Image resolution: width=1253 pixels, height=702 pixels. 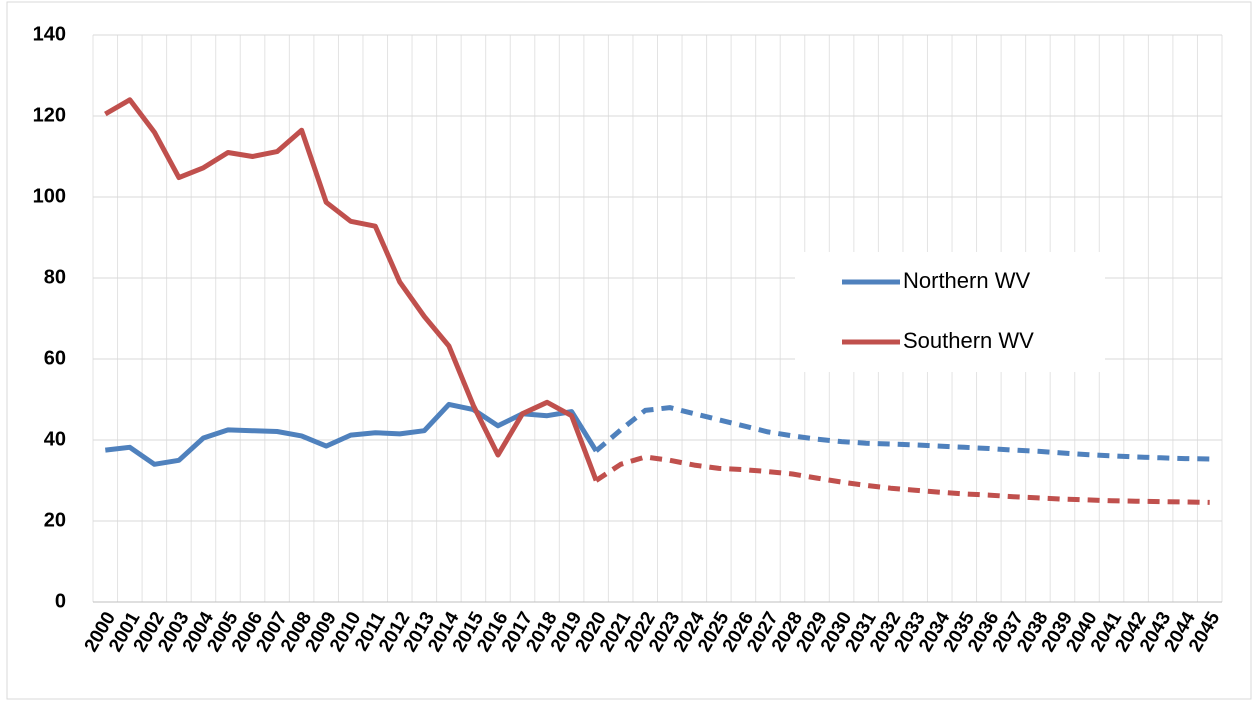 I want to click on y-tick-label: 100, so click(x=49, y=196).